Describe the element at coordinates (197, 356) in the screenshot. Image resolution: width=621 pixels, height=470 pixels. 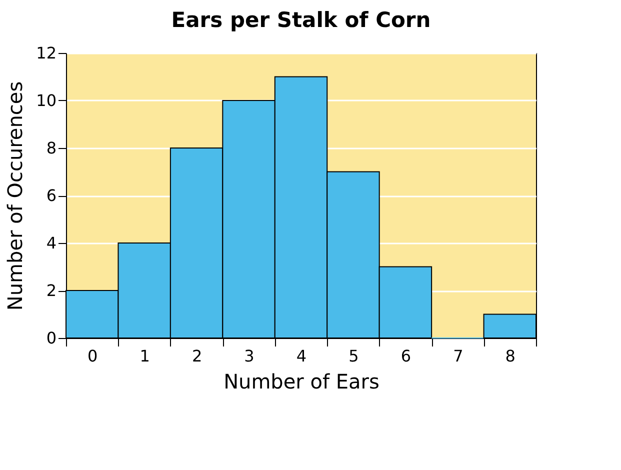
I see `x-tick-label: 2` at that location.